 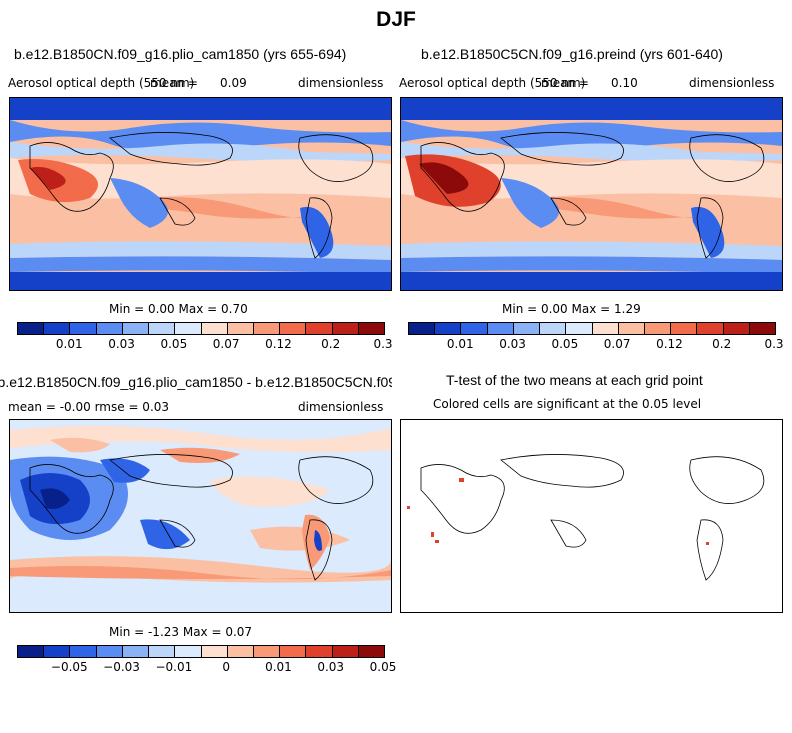 I want to click on min-max-bottom-left: Min = -1.23 Max = 0.07, so click(x=181, y=632).